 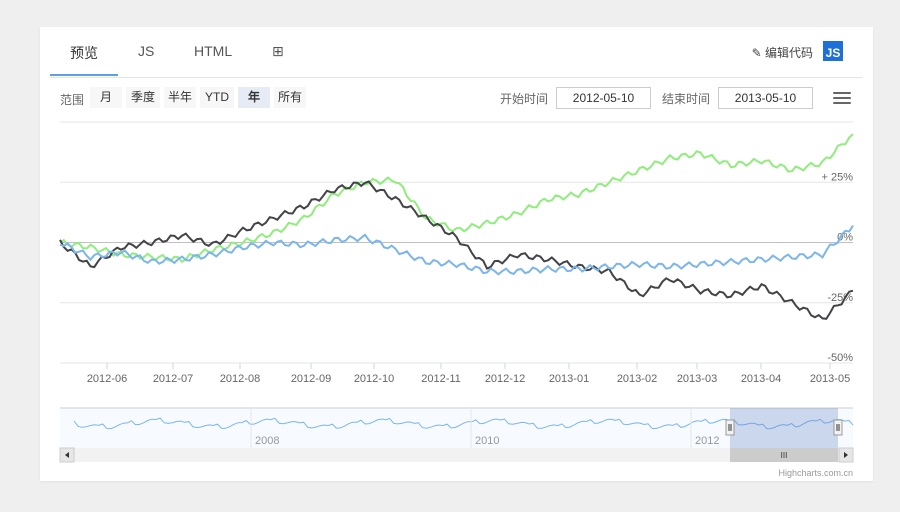 I want to click on menu-icon, so click(x=842, y=98).